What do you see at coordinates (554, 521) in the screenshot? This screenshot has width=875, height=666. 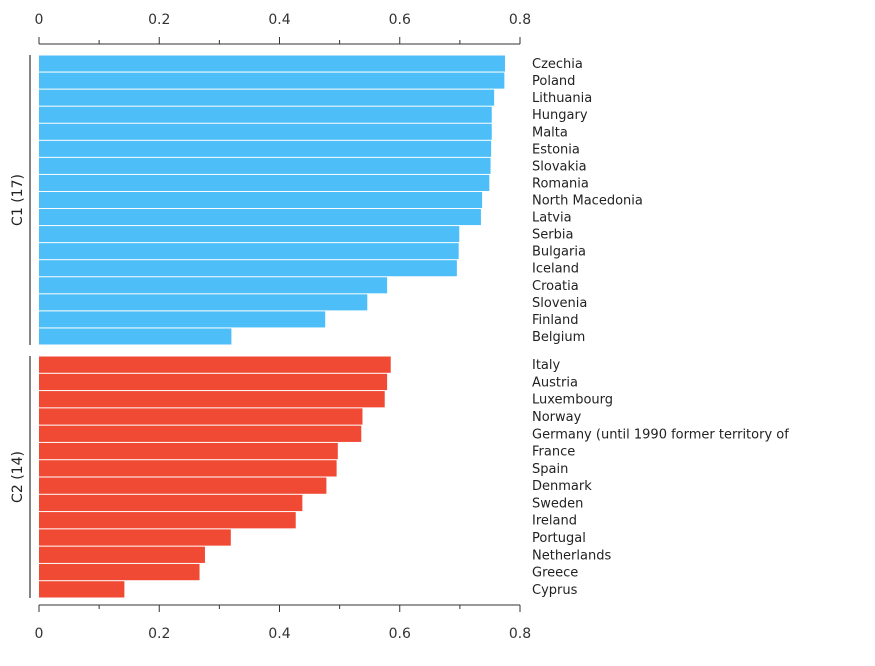 I see `category-label: Ireland` at bounding box center [554, 521].